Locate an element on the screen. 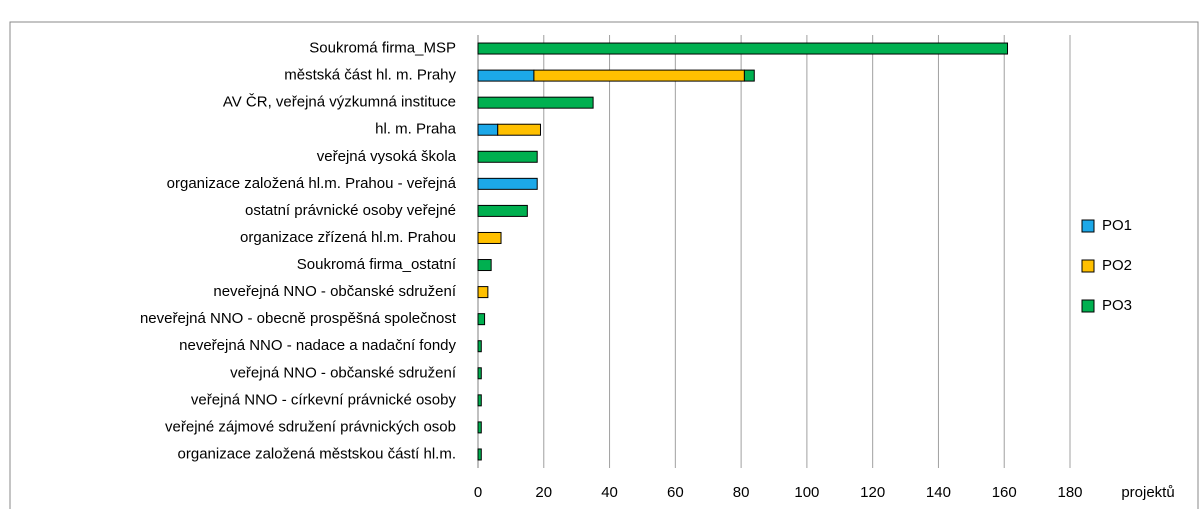 Image resolution: width=1200 pixels, height=509 pixels. y-tick-label: městská část hl. m. Prahy is located at coordinates (370, 75).